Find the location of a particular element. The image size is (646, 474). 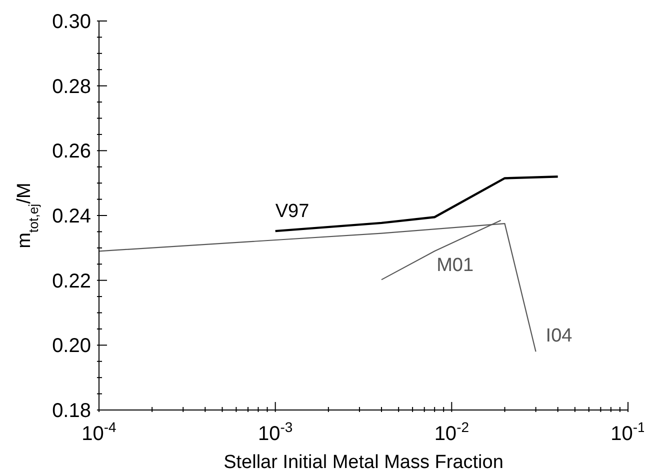

y-tick-label: 0.28 is located at coordinates (71, 87).